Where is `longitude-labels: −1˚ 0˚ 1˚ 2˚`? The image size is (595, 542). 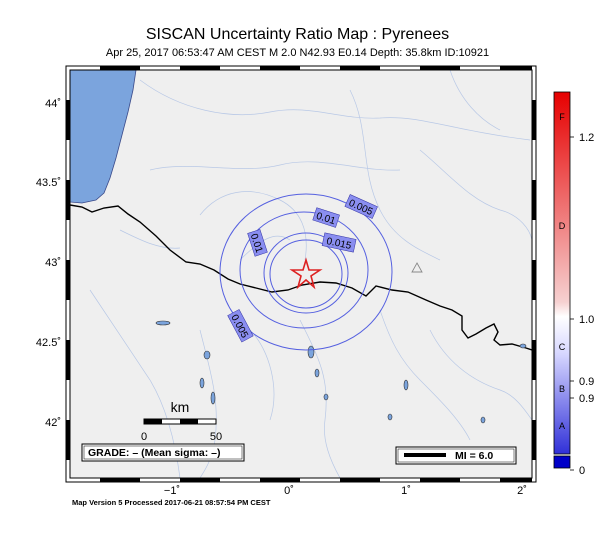
longitude-labels: −1˚ 0˚ 1˚ 2˚ is located at coordinates (345, 491).